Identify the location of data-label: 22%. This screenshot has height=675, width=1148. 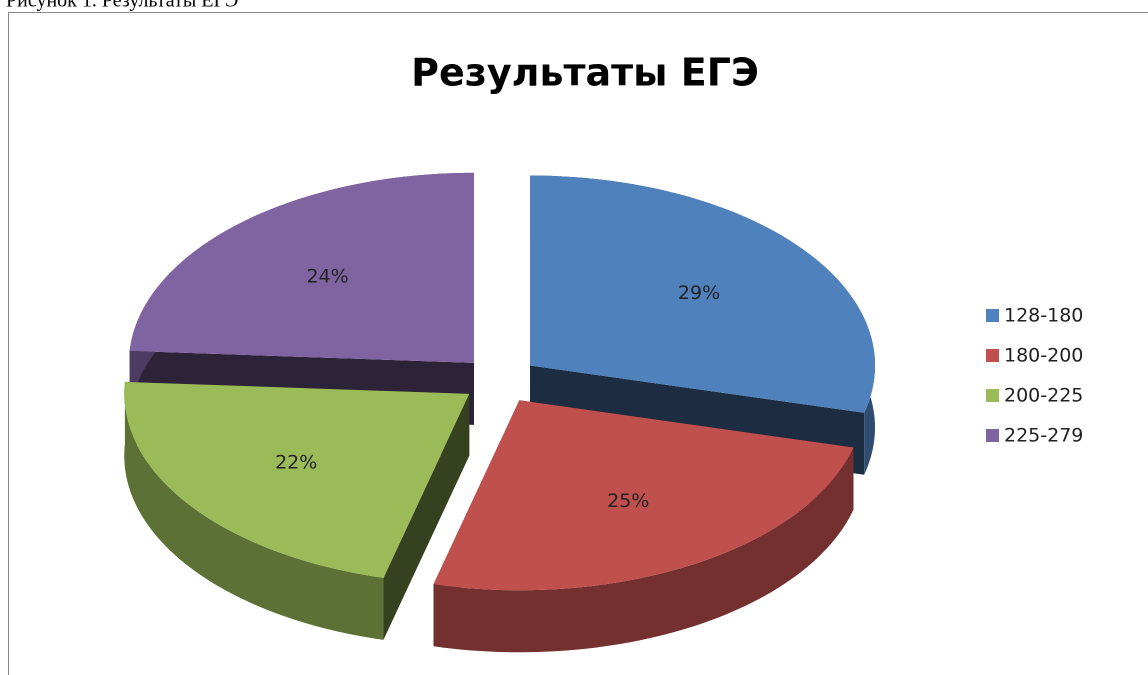
(296, 463).